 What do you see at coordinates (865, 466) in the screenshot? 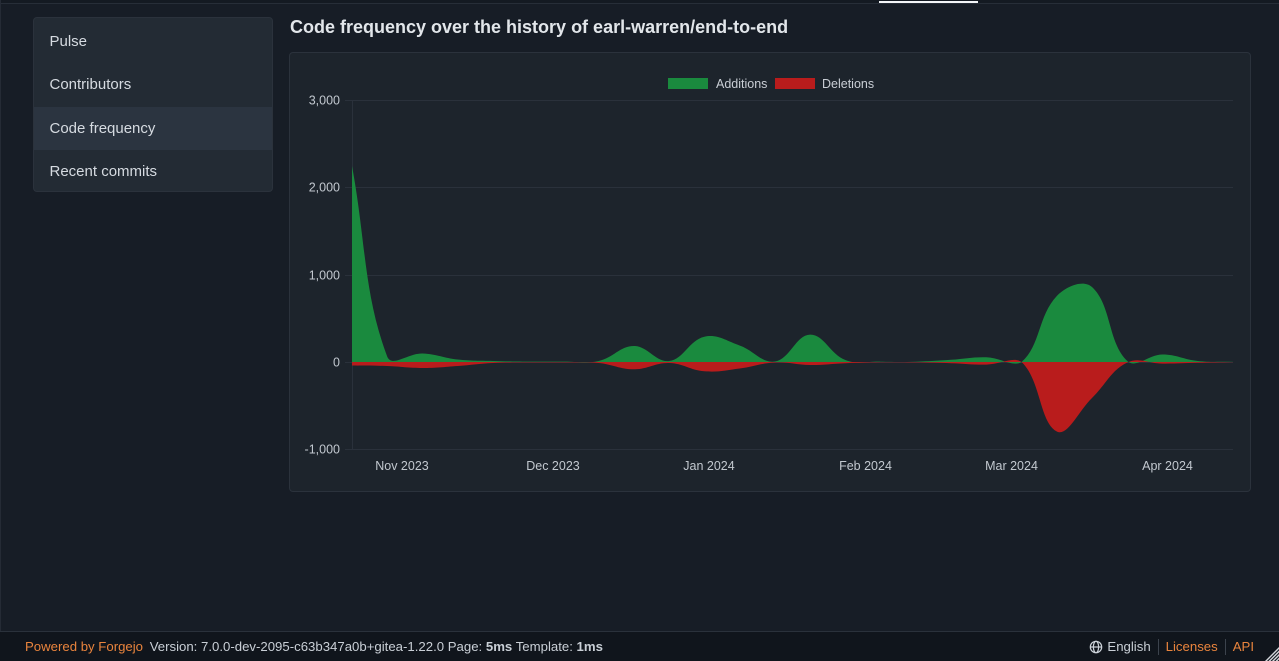
I see `svg-text: Feb 2024` at bounding box center [865, 466].